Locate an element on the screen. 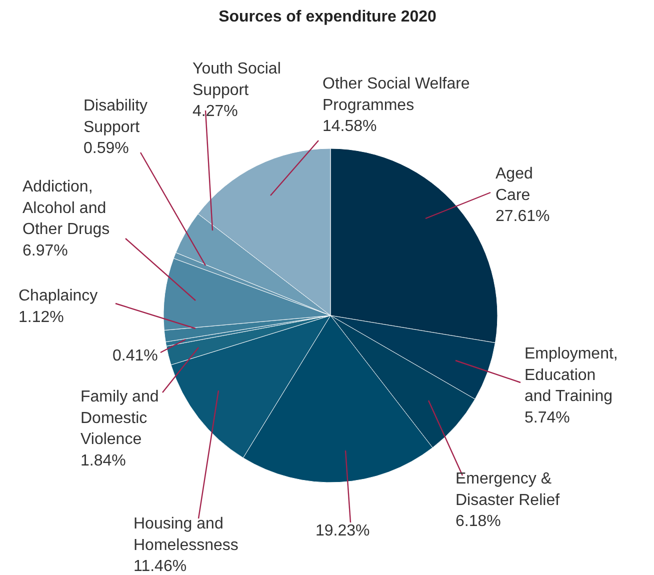  slice-label: Disability Support is located at coordinates (116, 117).